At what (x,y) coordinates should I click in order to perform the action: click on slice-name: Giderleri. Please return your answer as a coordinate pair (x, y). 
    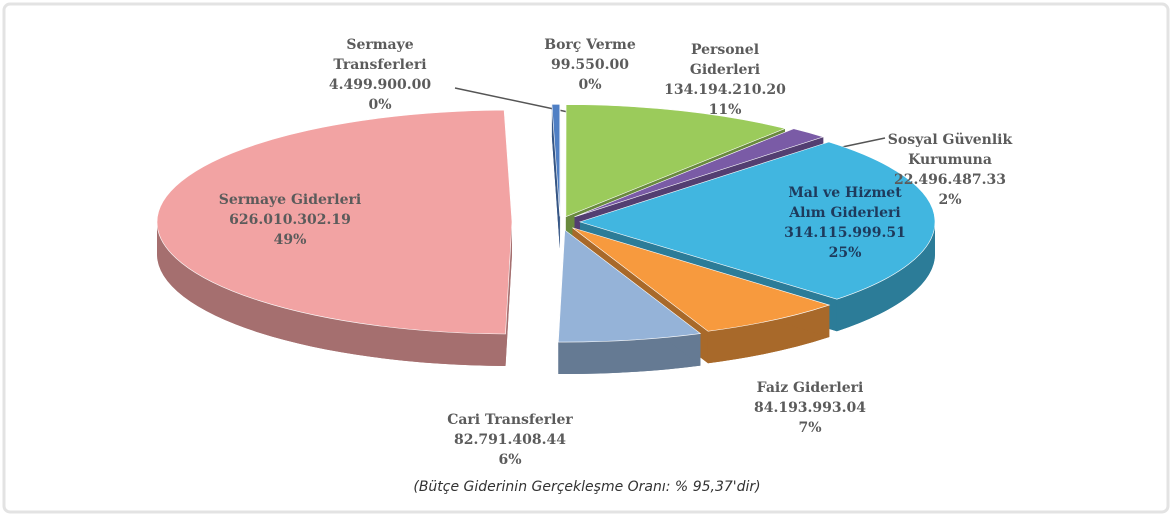
    Looking at the image, I should click on (725, 70).